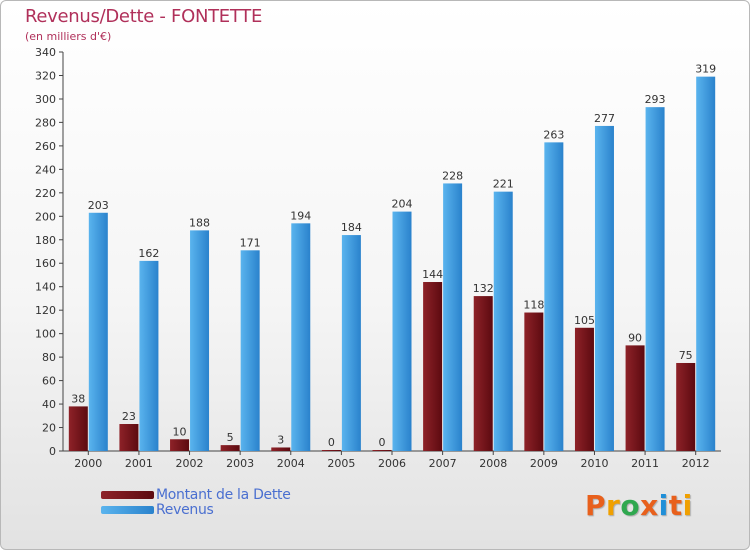  Describe the element at coordinates (300, 215) in the screenshot. I see `bar-revenue-label: 194` at that location.